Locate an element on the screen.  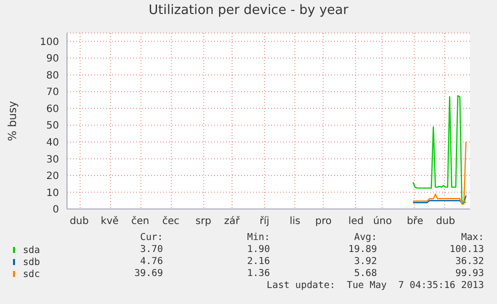
text: Last update: Tue May 7 04:35:16 2013 is located at coordinates (375, 286).